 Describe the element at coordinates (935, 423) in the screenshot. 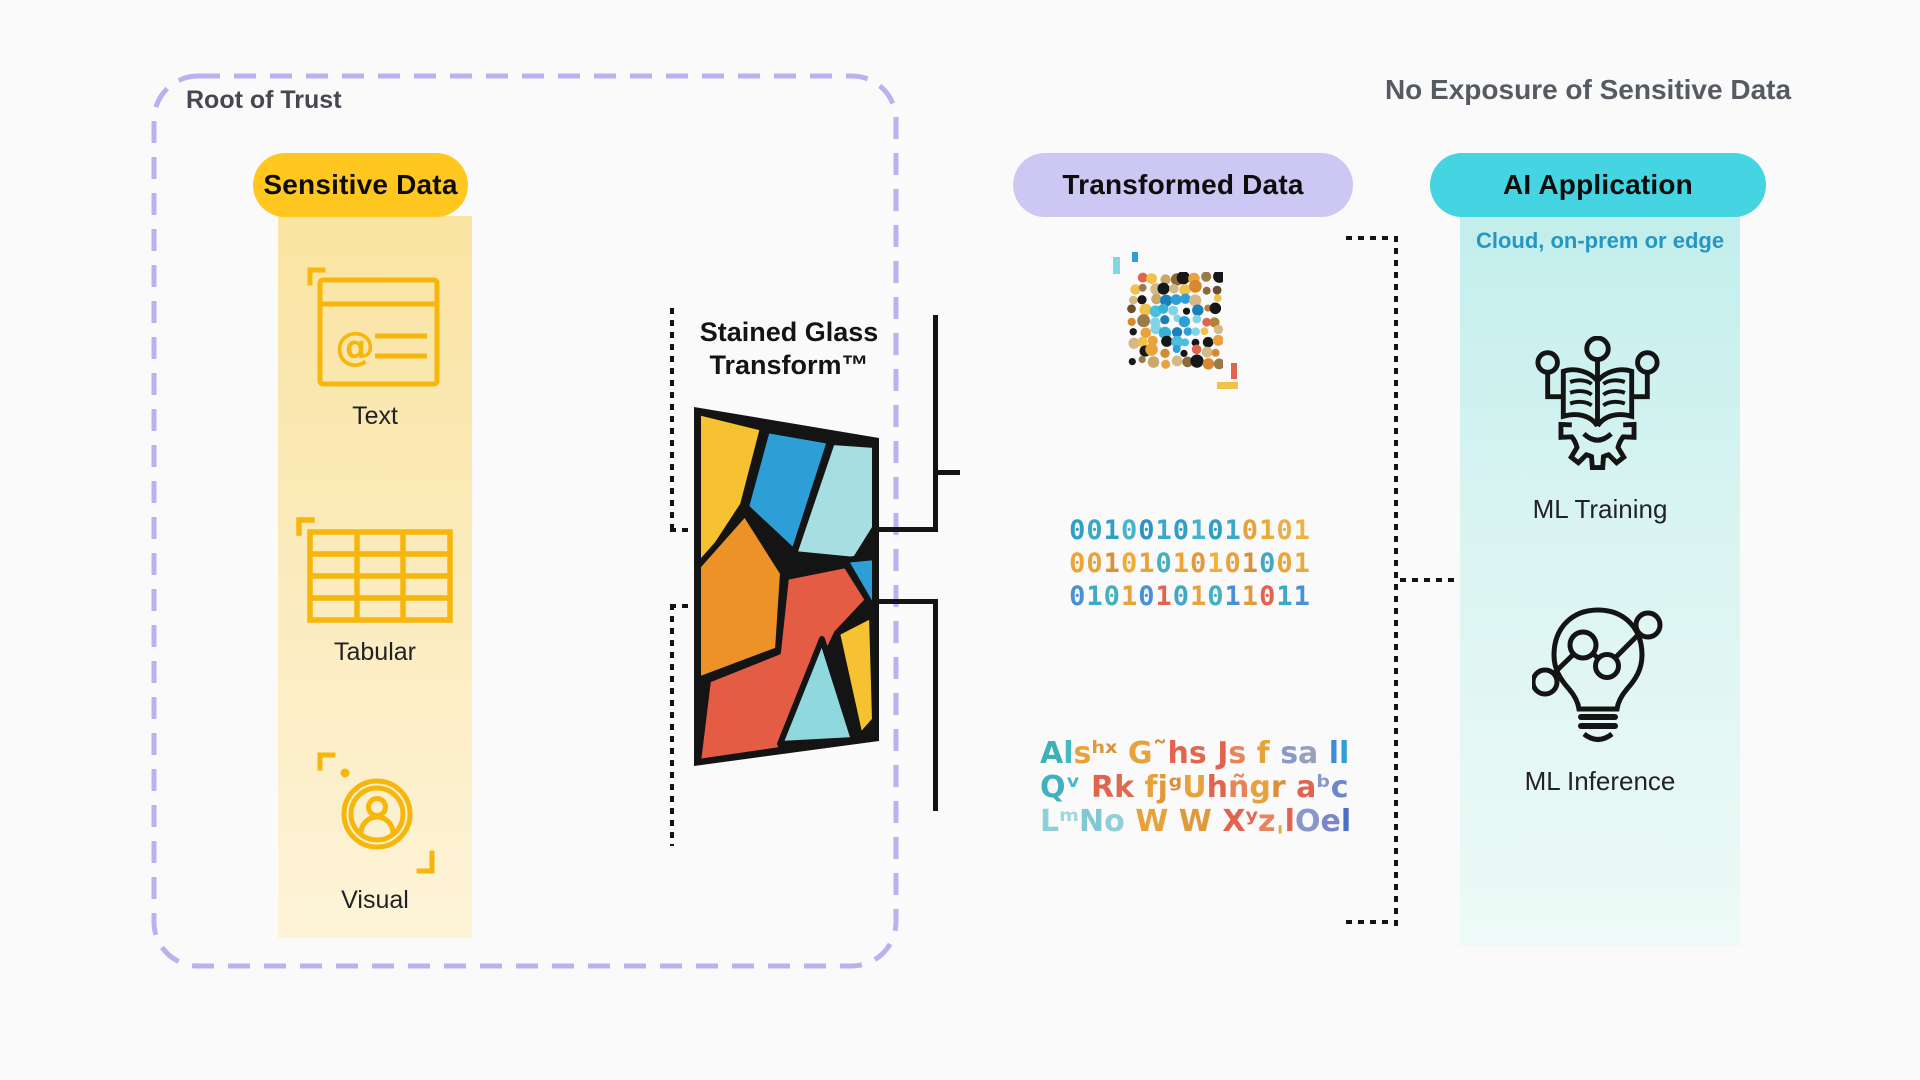

I see `output-connector-top-v` at that location.